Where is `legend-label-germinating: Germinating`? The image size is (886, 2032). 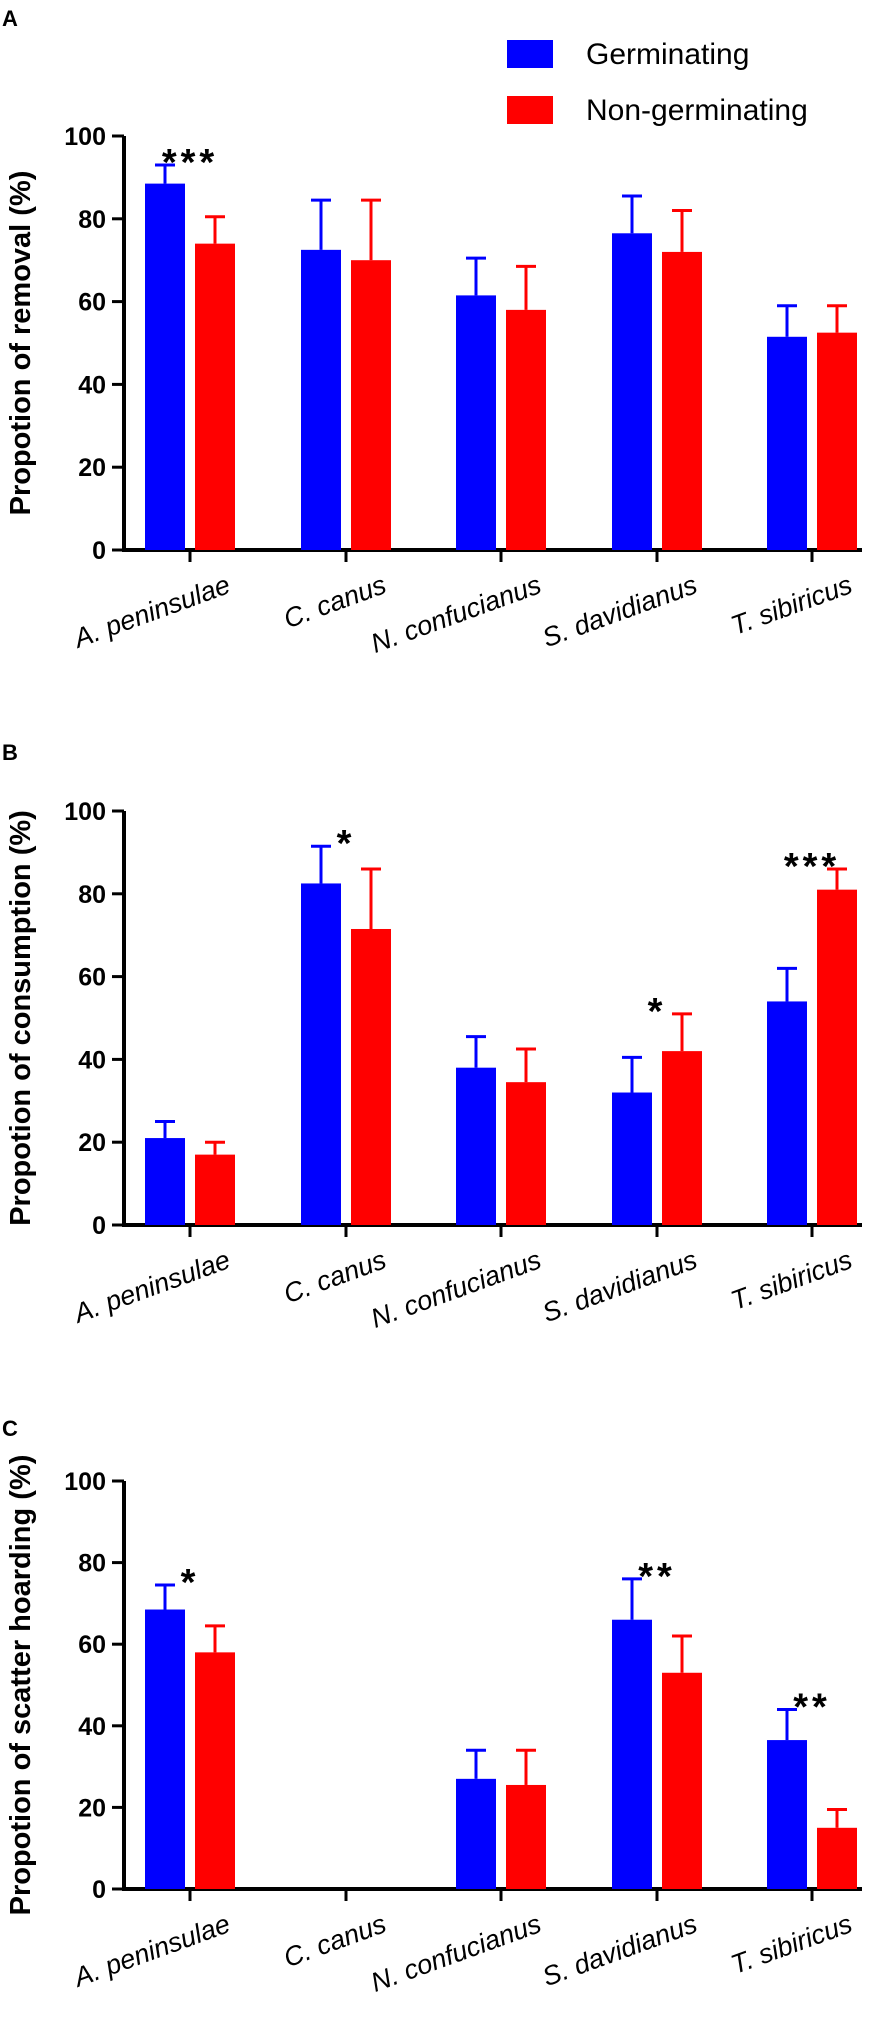 legend-label-germinating: Germinating is located at coordinates (667, 54).